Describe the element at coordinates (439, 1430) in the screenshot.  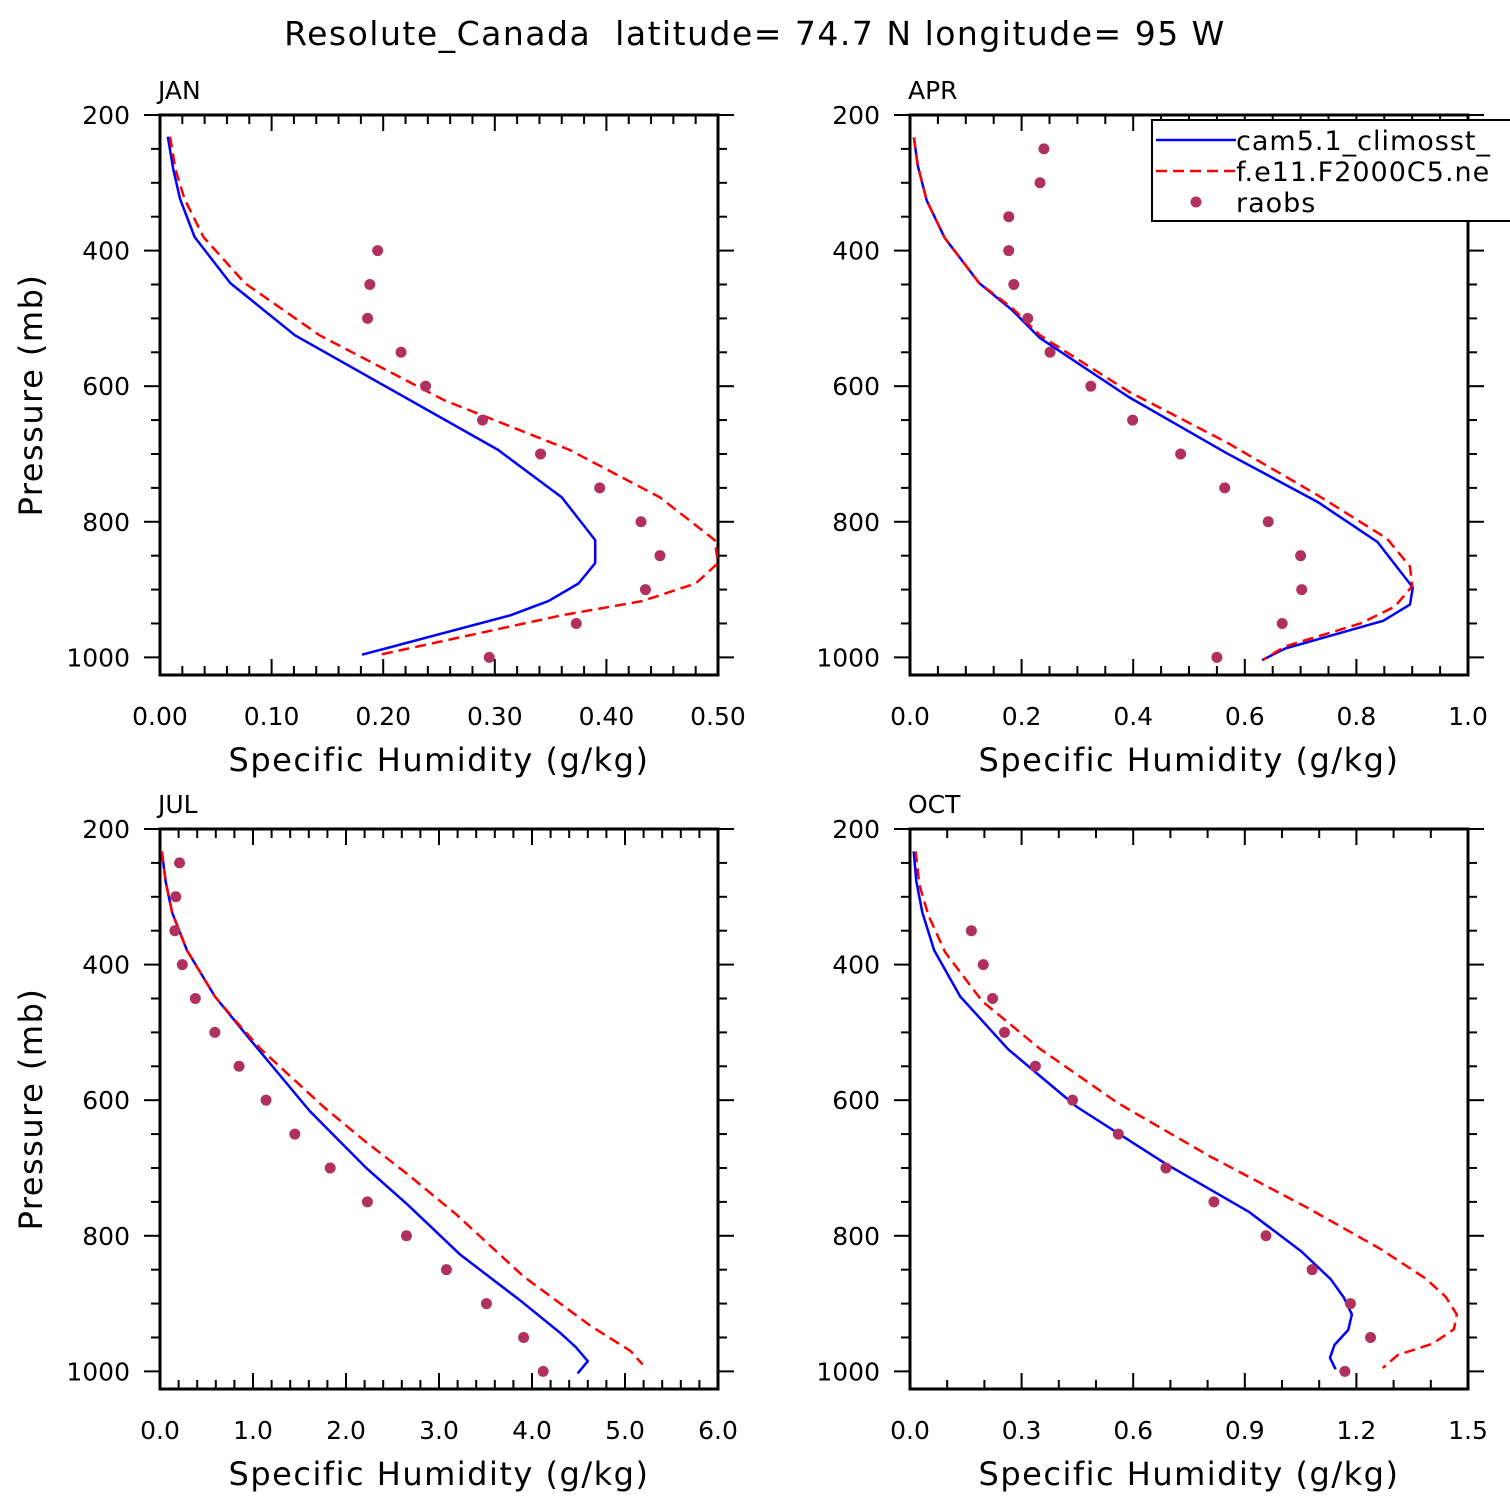
I see `x-tick-label: 3.0` at that location.